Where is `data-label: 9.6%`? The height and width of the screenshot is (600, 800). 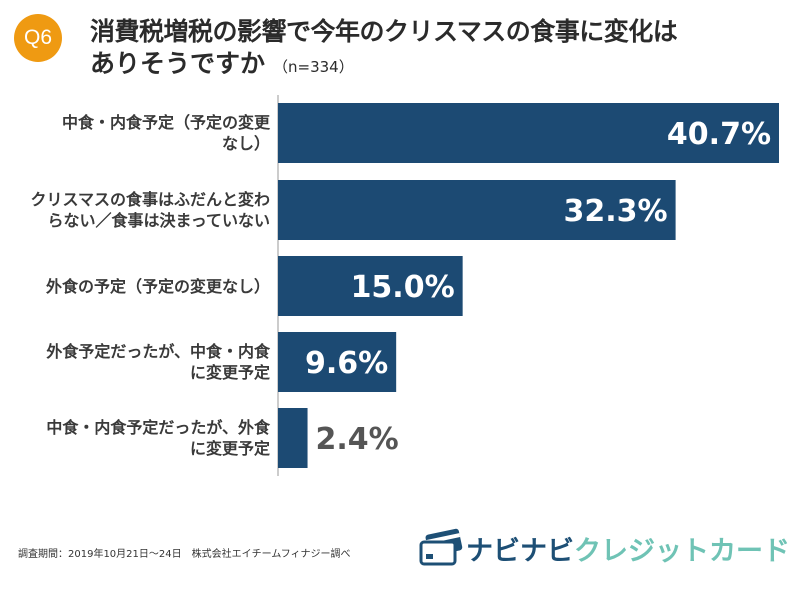 data-label: 9.6% is located at coordinates (346, 363).